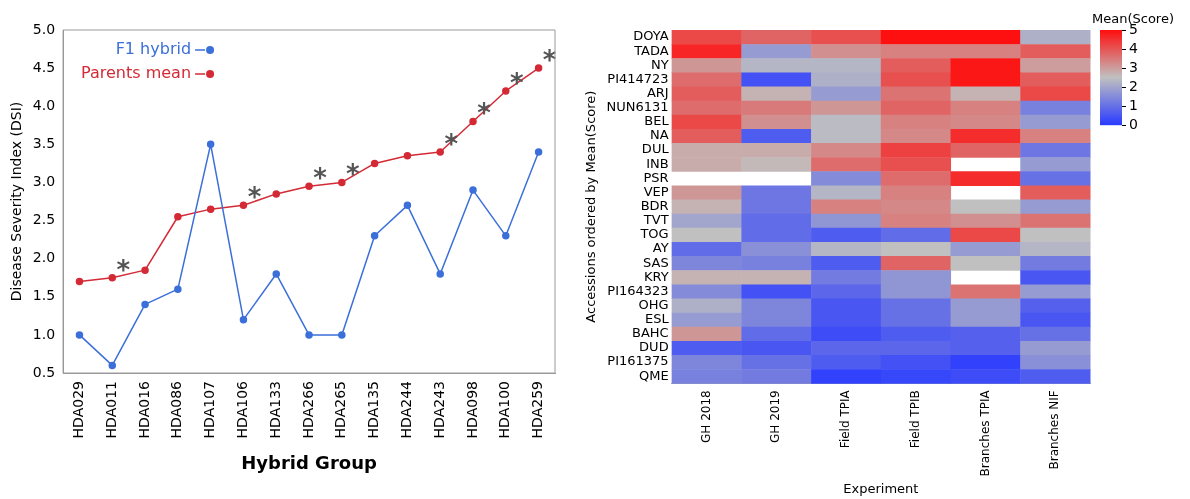 The width and height of the screenshot is (1190, 499). I want to click on y-tick-label: TADA, so click(651, 50).